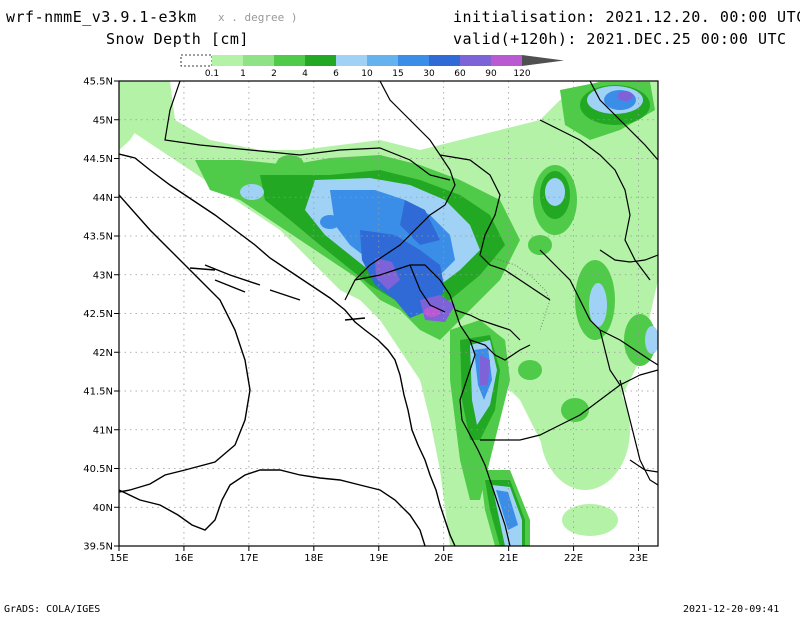  What do you see at coordinates (52, 609) in the screenshot?
I see `footer-credit: GrADS: COLA/IGES` at bounding box center [52, 609].